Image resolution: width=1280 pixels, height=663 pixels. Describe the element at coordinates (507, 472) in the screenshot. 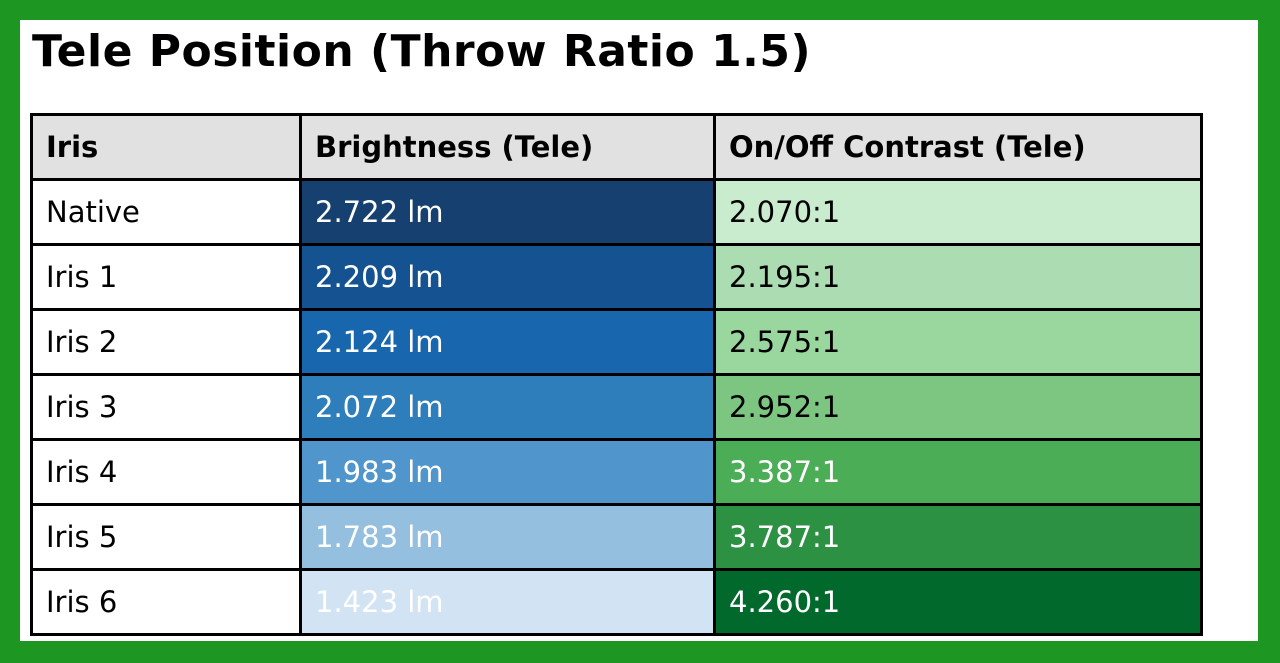

I see `brightness-cell: 1.983 lm` at that location.